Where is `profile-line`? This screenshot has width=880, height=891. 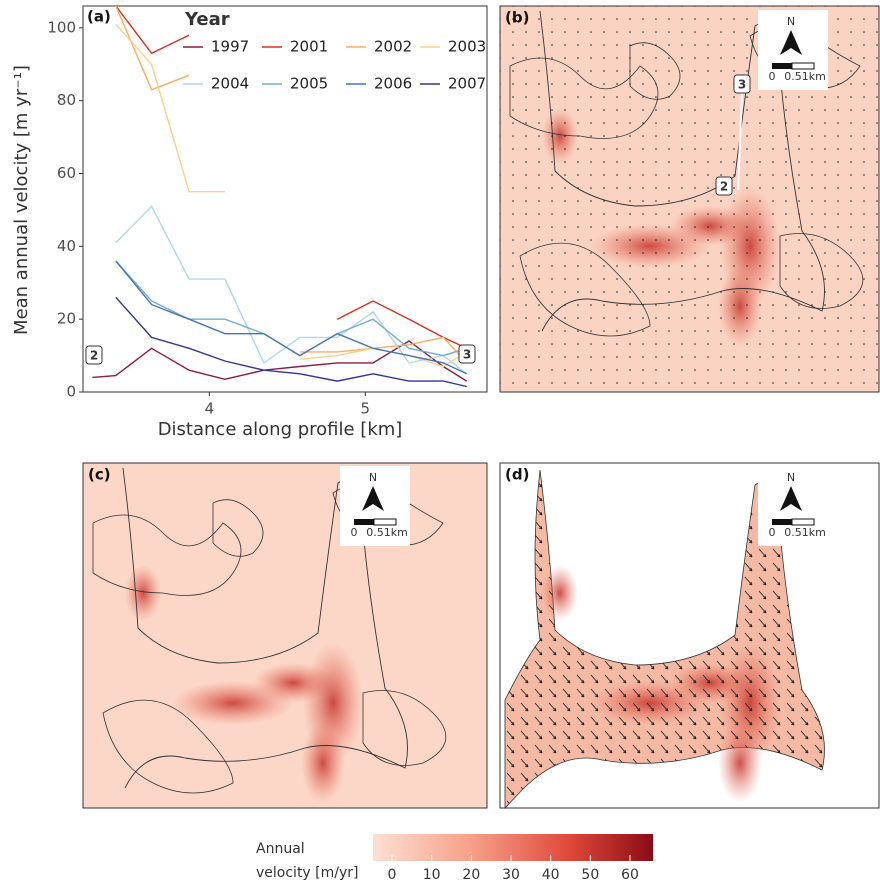
profile-line is located at coordinates (740, 141).